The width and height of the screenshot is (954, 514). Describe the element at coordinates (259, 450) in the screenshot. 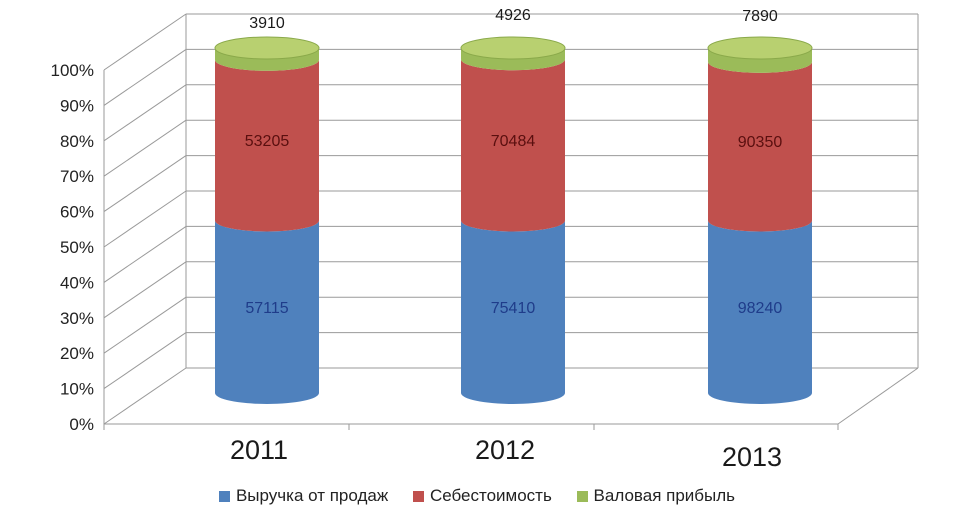

I see `x-category-label: 2011` at that location.